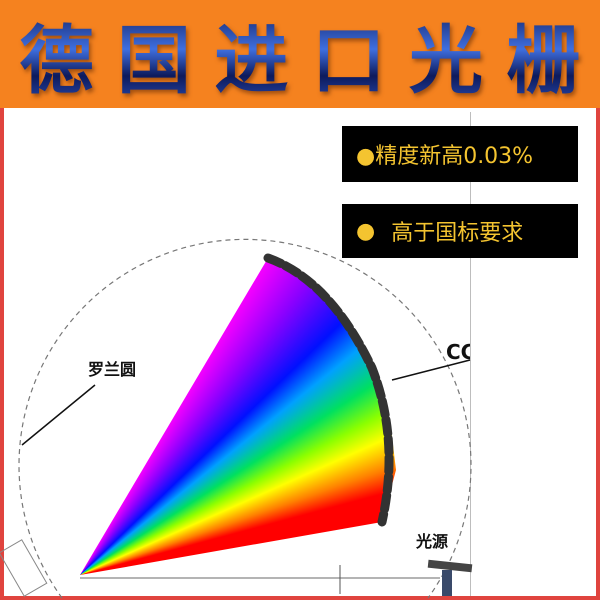 The image size is (600, 600). What do you see at coordinates (57, 54) in the screenshot?
I see `title-char: 德` at bounding box center [57, 54].